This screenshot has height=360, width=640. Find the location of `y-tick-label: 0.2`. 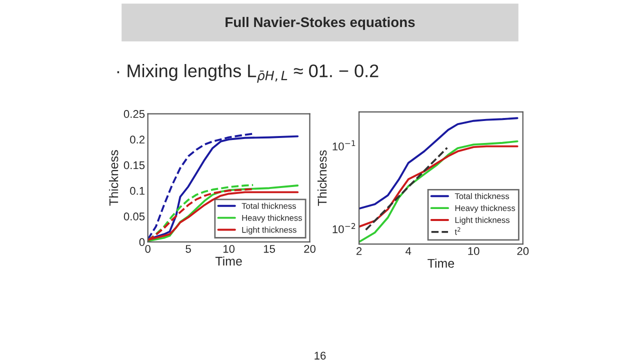

y-tick-label: 0.2 is located at coordinates (137, 140).